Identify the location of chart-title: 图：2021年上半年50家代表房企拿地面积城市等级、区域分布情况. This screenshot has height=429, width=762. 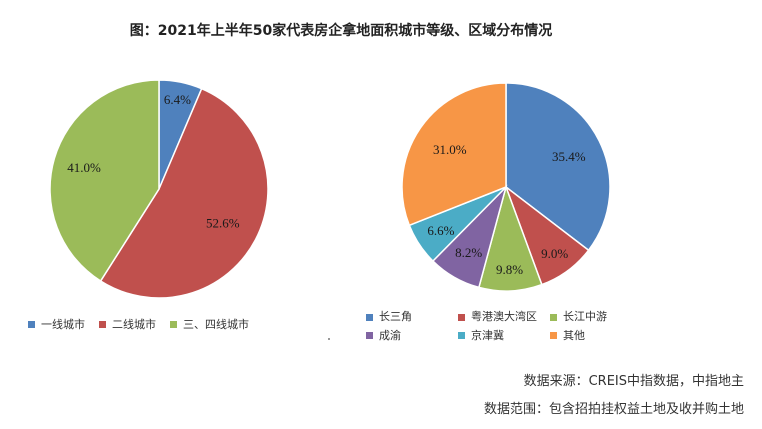
(341, 31).